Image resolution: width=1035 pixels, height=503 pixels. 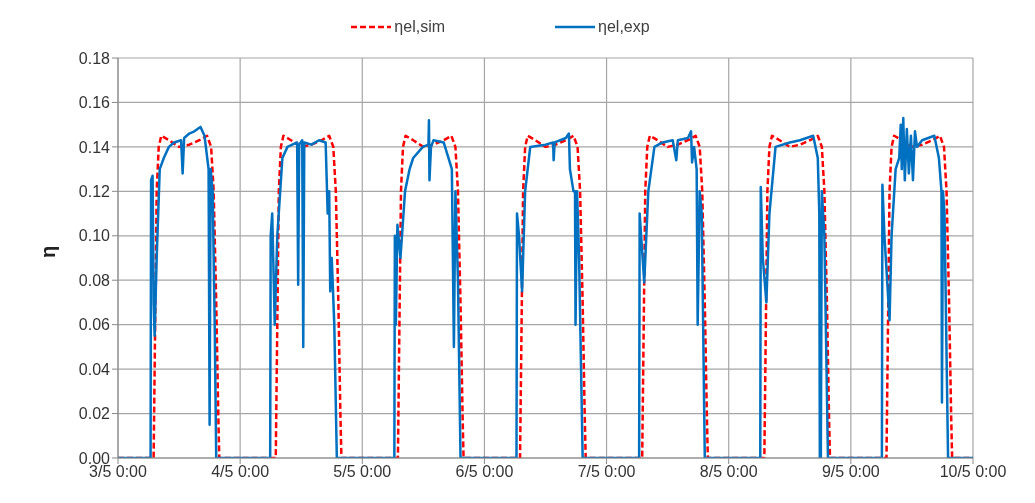 I want to click on x-tick-label: 7/5 0:00, so click(x=606, y=472).